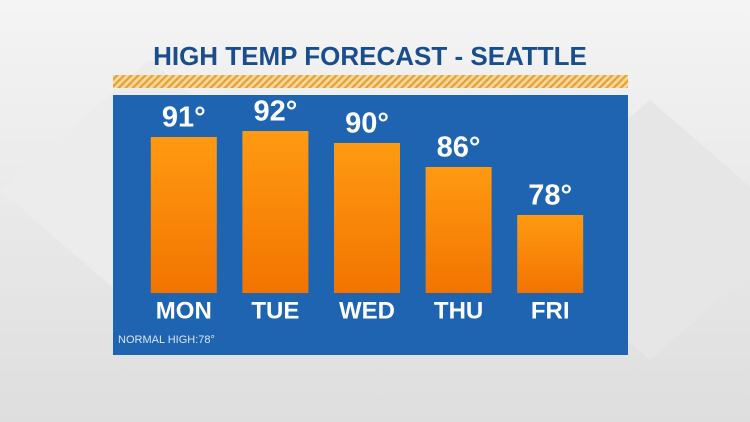  I want to click on x-tick-label: THU, so click(458, 310).